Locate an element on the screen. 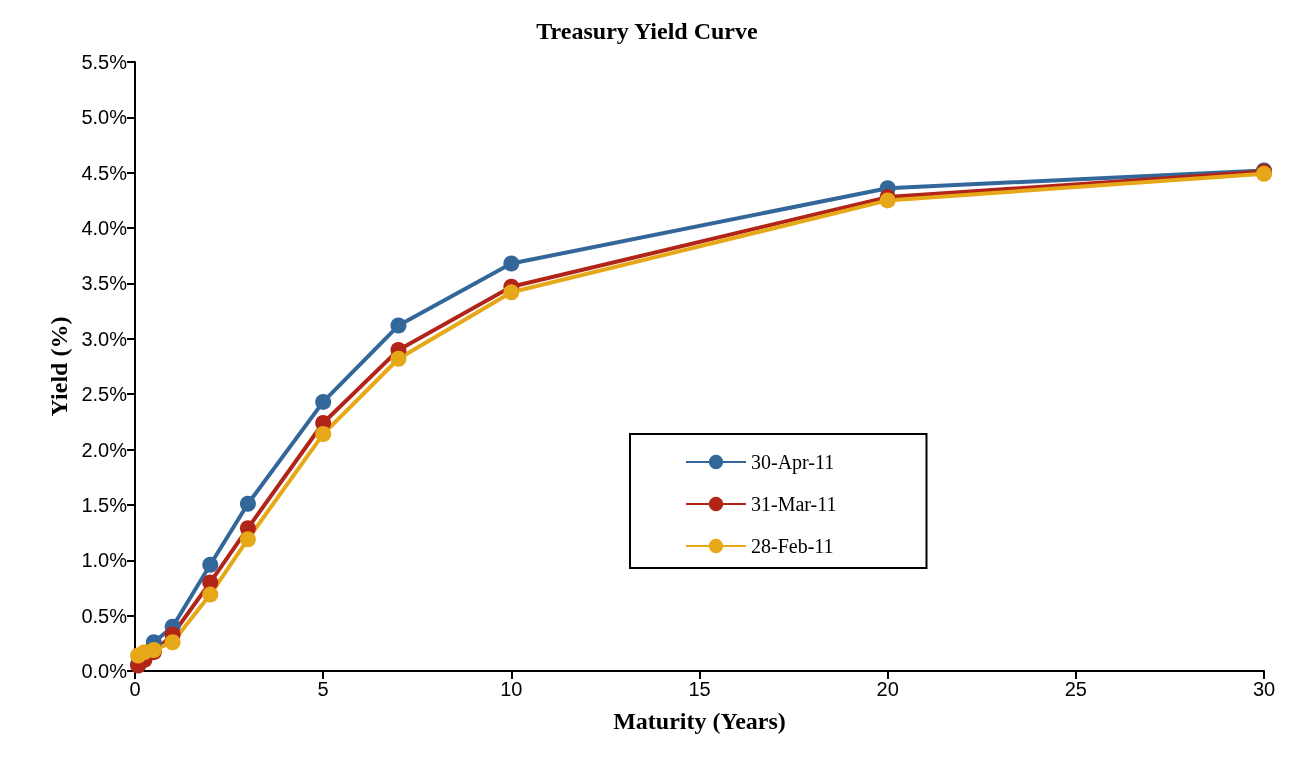 Image resolution: width=1294 pixels, height=768 pixels. y-tick-label: 1.5% is located at coordinates (104, 504).